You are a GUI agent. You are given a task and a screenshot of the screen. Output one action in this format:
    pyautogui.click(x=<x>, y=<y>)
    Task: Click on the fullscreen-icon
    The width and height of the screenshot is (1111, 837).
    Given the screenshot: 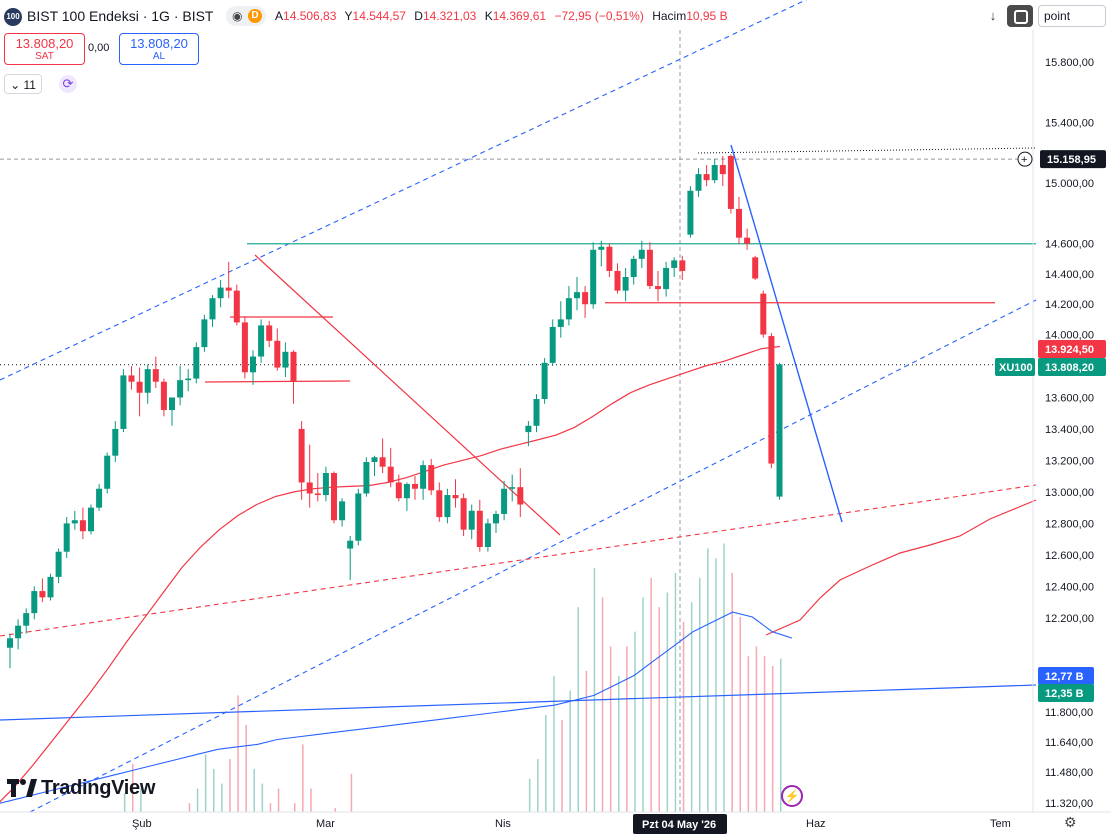 What is the action you would take?
    pyautogui.click(x=1020, y=16)
    